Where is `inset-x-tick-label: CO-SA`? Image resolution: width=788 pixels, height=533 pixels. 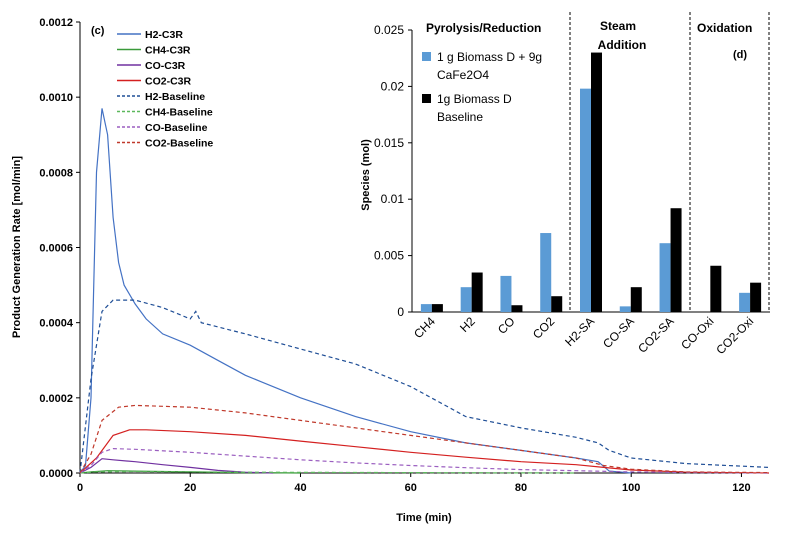
inset-x-tick-label: CO-SA is located at coordinates (618, 332).